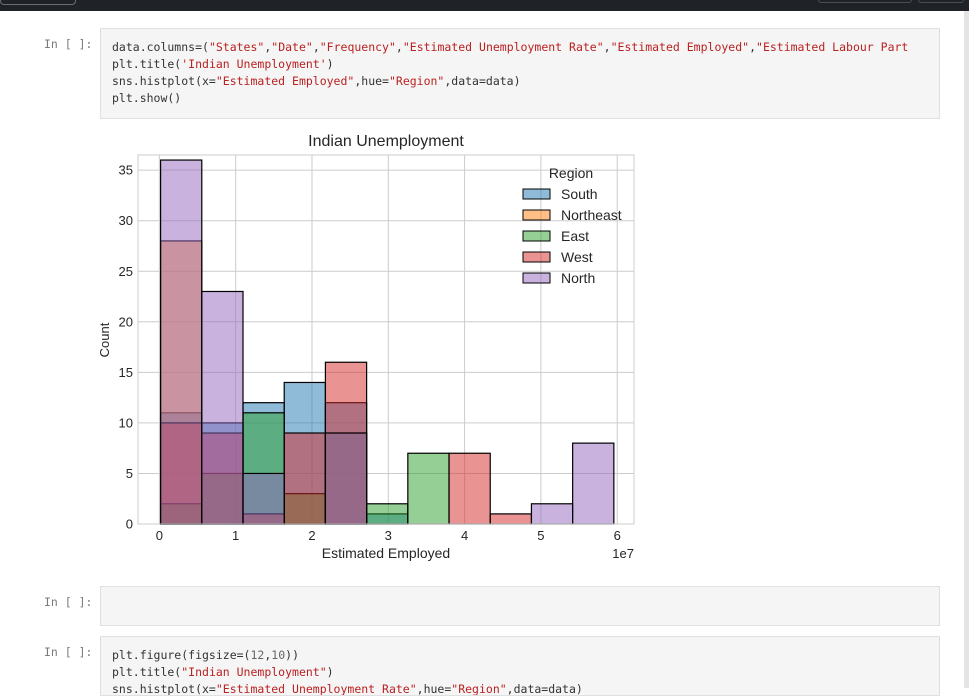 This screenshot has height=696, width=969. What do you see at coordinates (520, 655) in the screenshot?
I see `code-line: plt.figure(figsize=(12,10))` at bounding box center [520, 655].